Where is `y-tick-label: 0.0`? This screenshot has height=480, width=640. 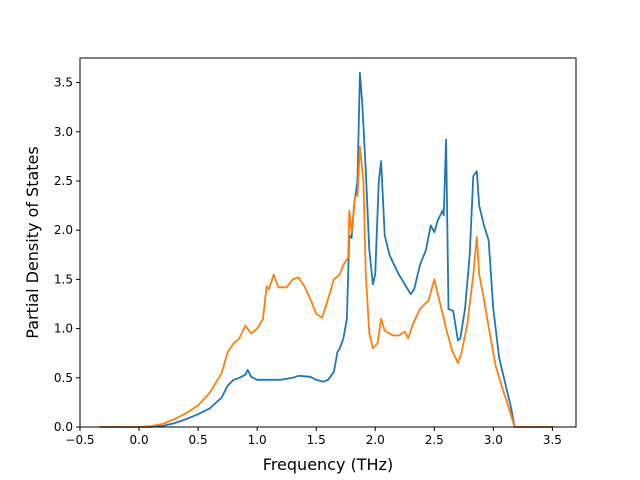
y-tick-label: 0.0 is located at coordinates (63, 427).